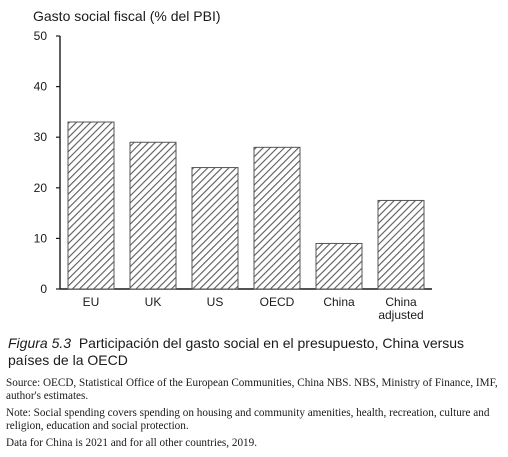  I want to click on bar-oecd, so click(277, 218).